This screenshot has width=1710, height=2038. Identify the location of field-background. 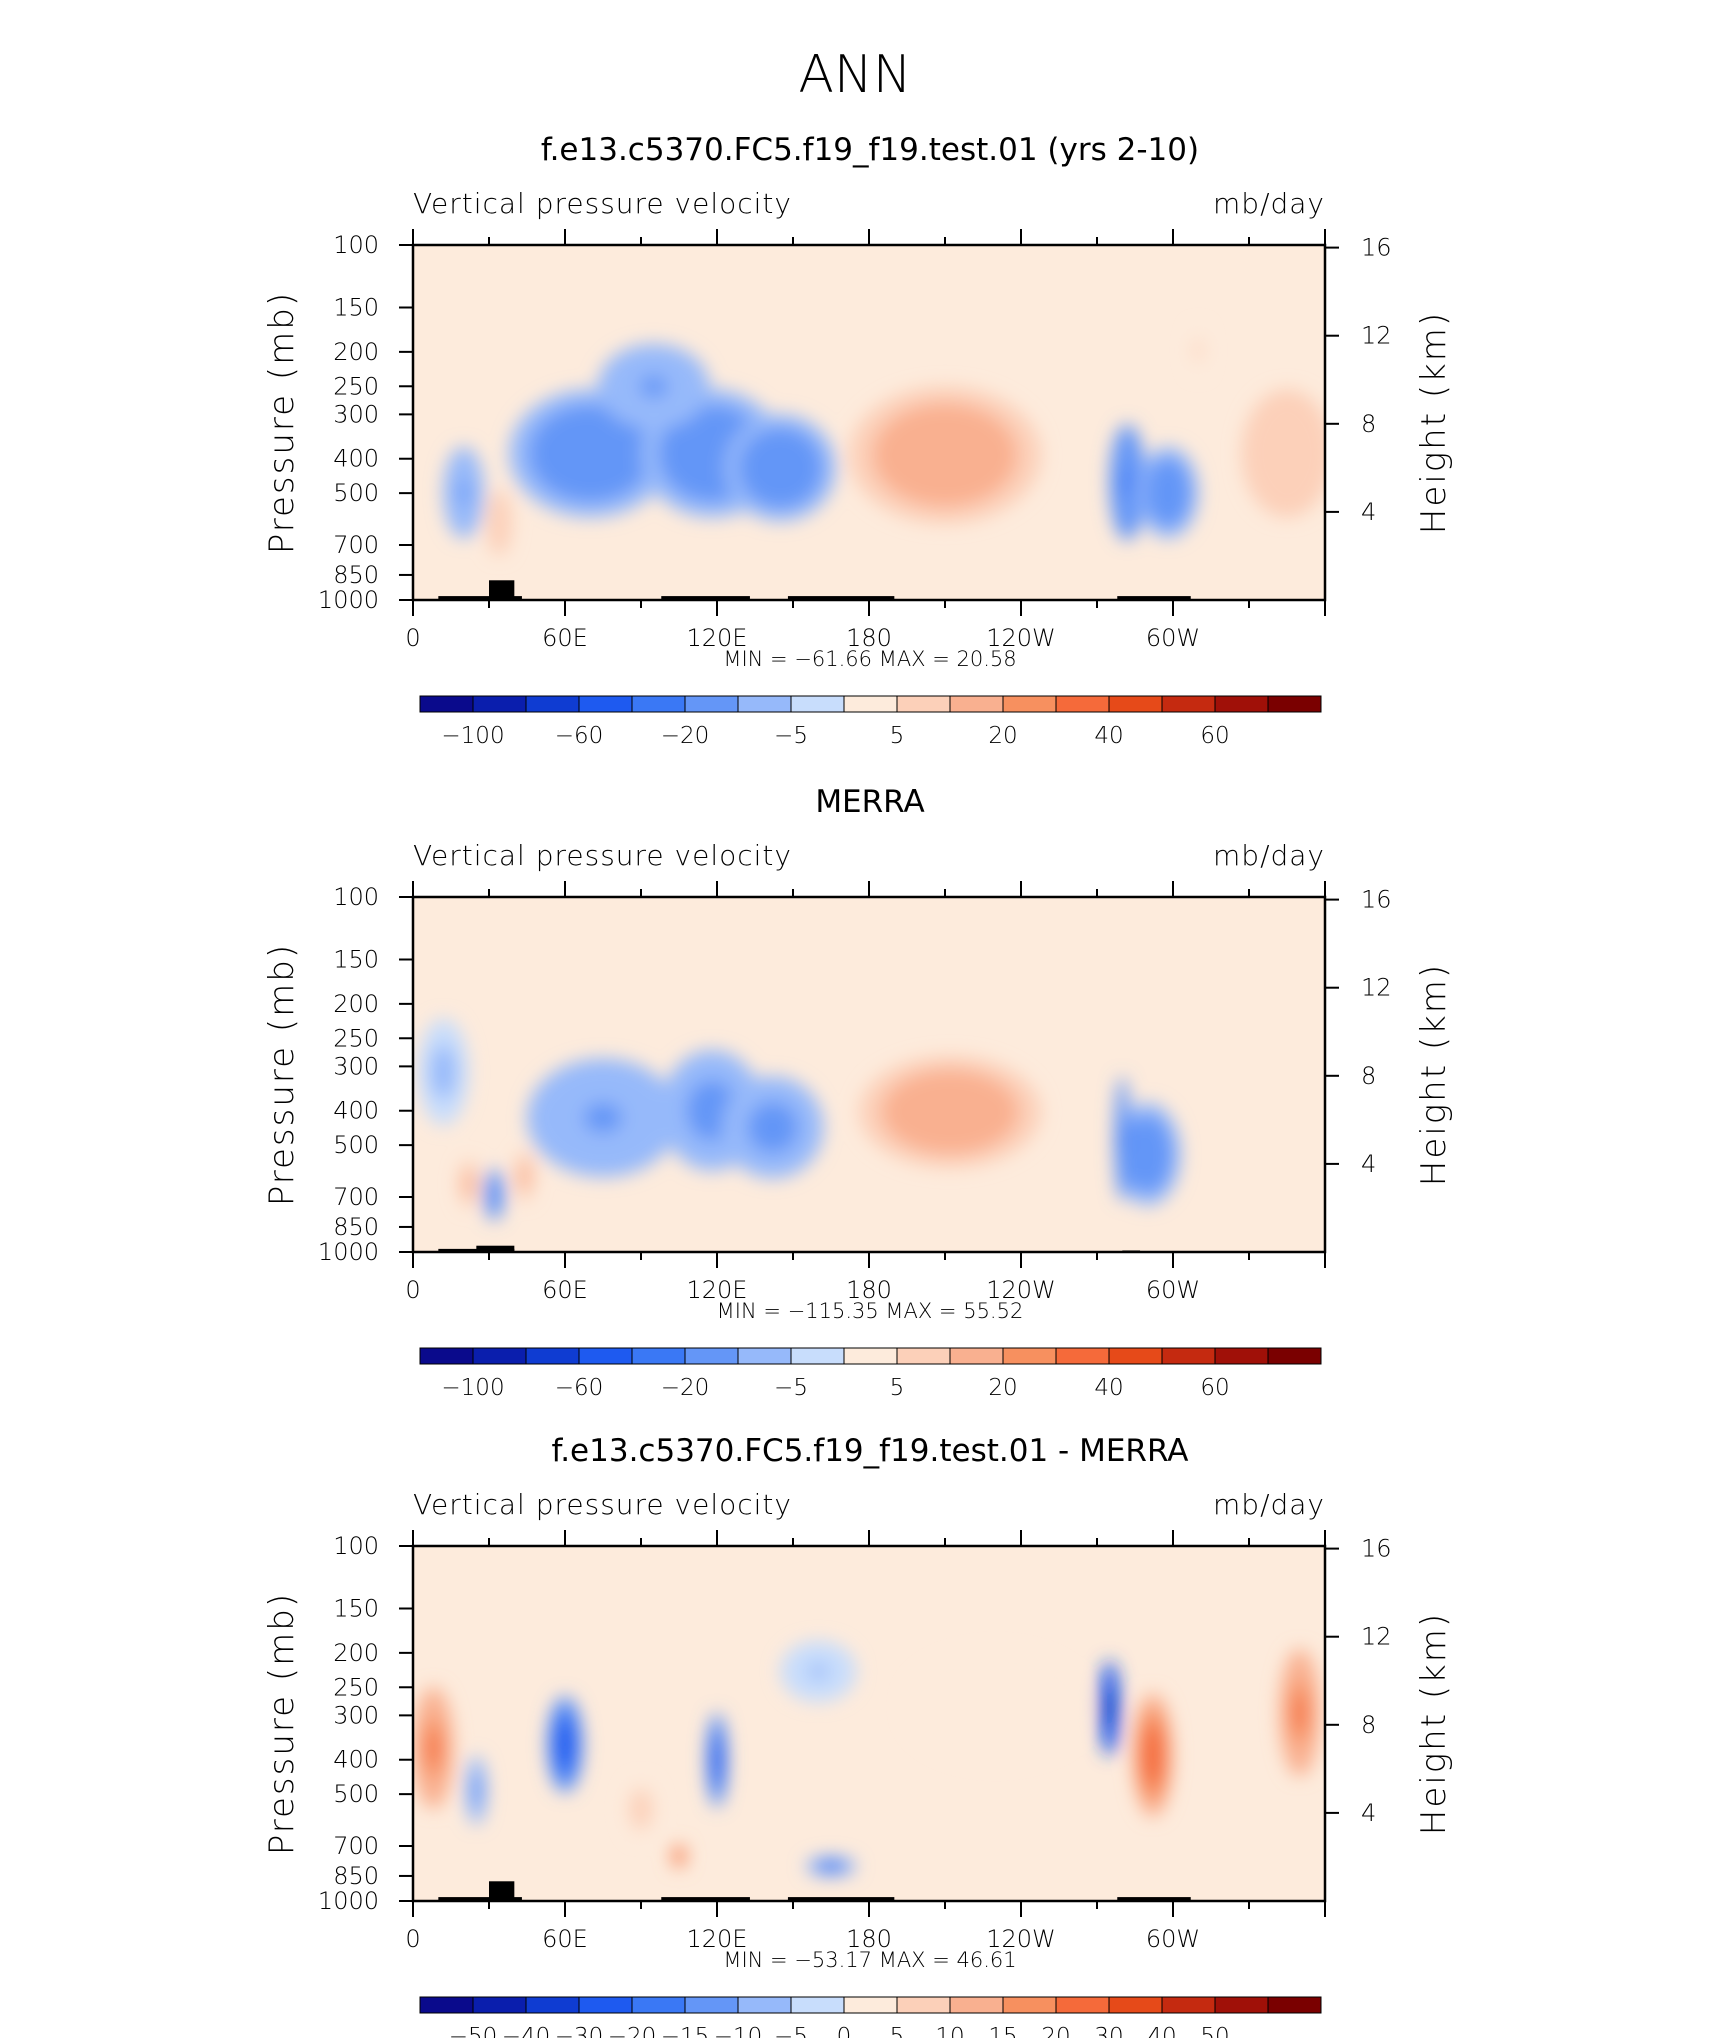
(869, 1074).